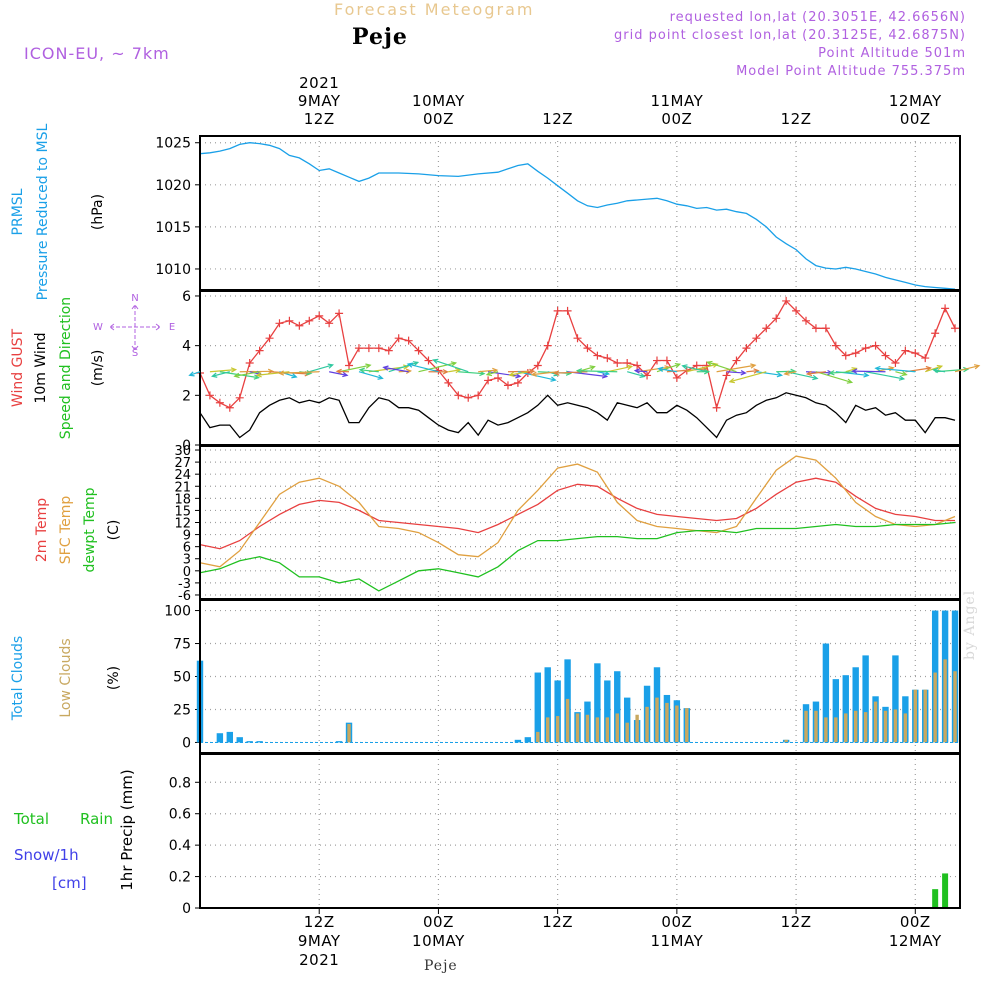 This screenshot has height=1000, width=1000. I want to click on series-line-wind, so click(577, 415).